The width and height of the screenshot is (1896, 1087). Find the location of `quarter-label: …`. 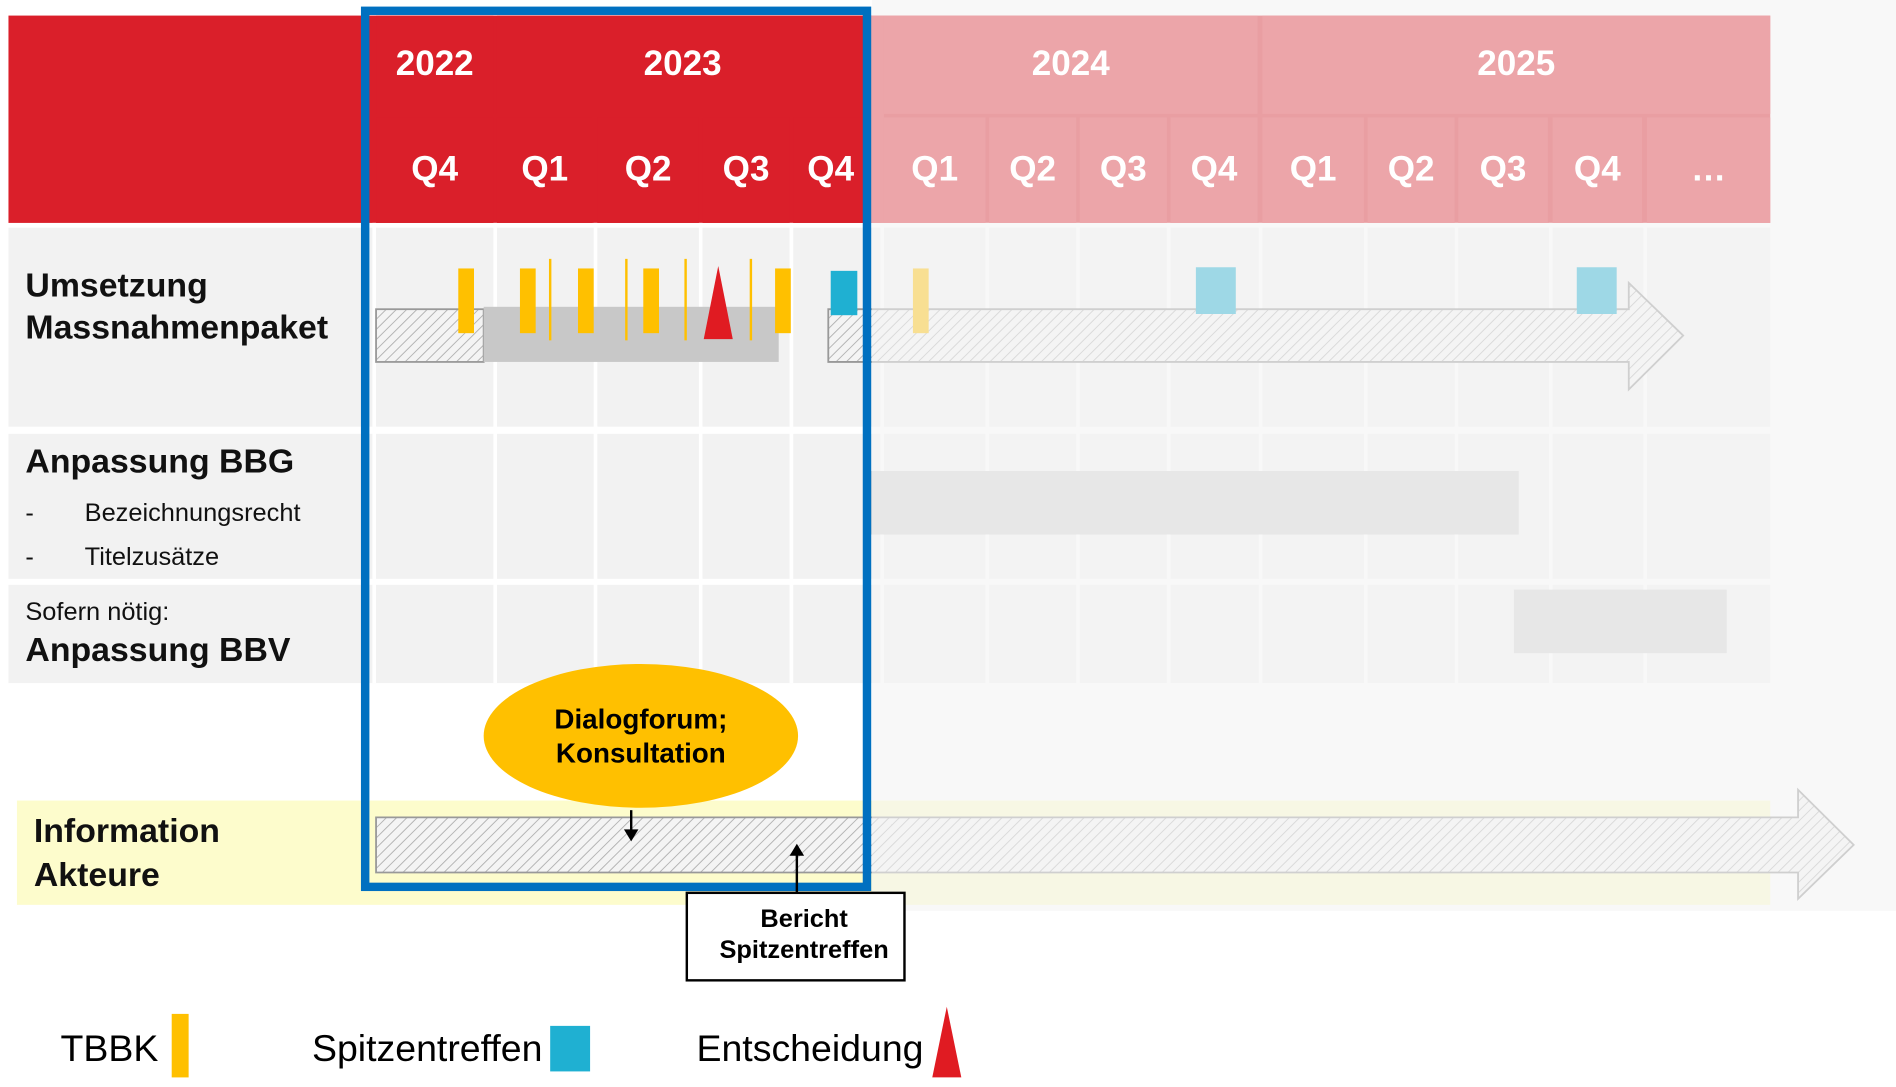

quarter-label: … is located at coordinates (1708, 169).